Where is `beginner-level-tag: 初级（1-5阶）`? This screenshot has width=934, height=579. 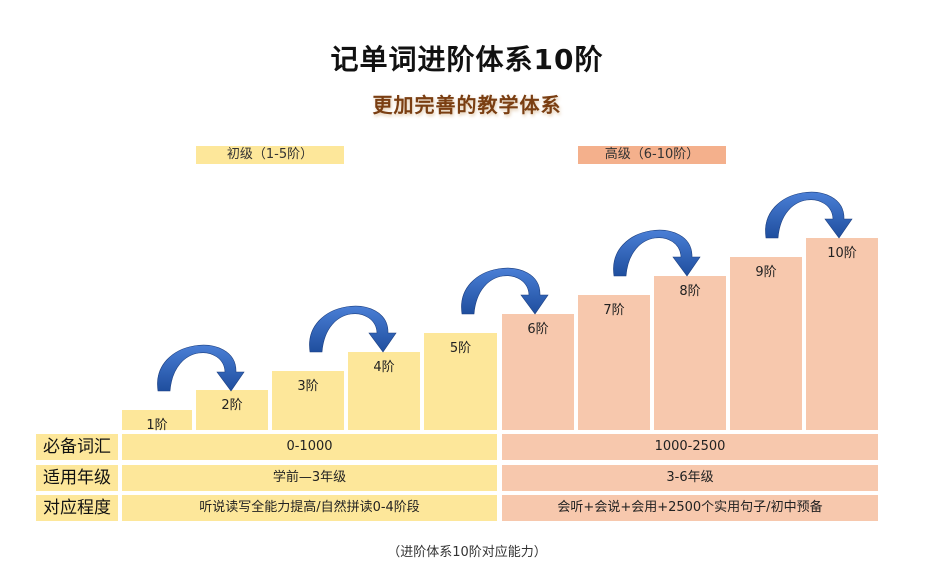 beginner-level-tag: 初级（1-5阶） is located at coordinates (270, 155).